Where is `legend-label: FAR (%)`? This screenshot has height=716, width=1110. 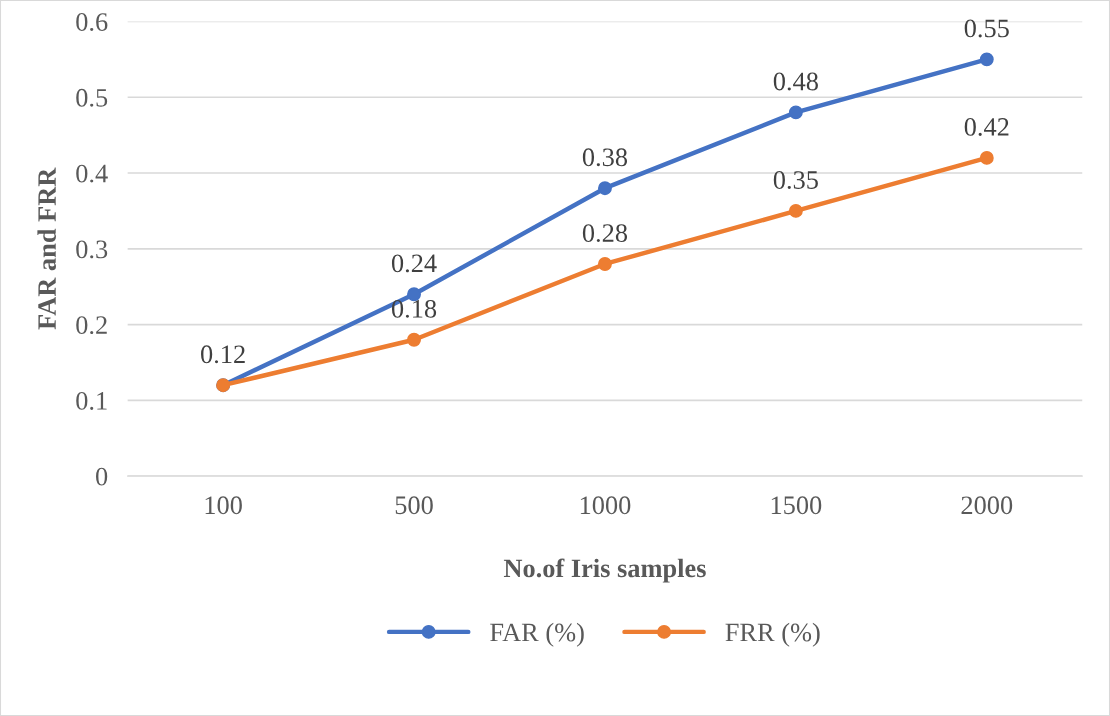 legend-label: FAR (%) is located at coordinates (537, 634).